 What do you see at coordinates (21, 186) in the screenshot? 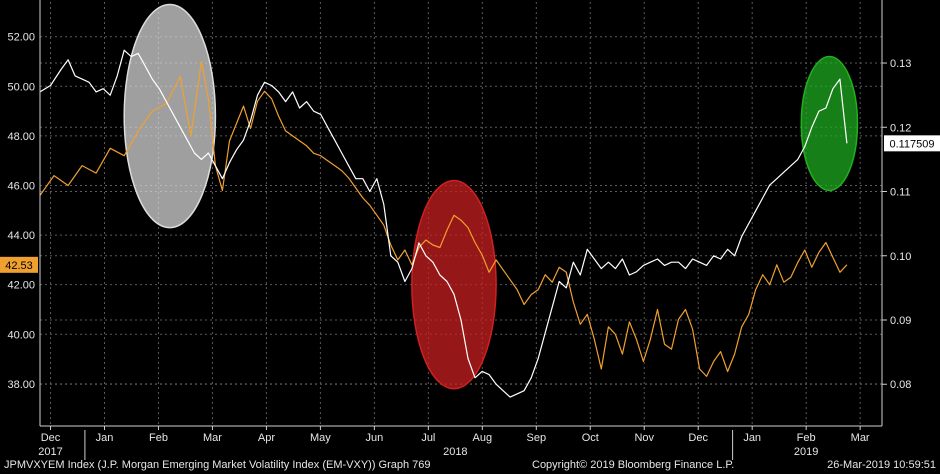
I see `left-tick-label: 46.00` at bounding box center [21, 186].